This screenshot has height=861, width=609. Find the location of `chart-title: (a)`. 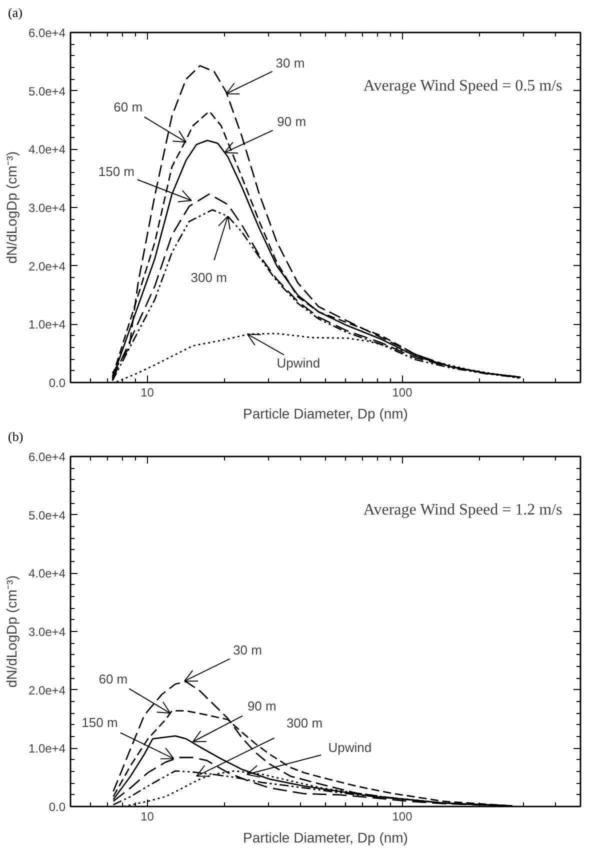

chart-title: (a) is located at coordinates (15, 13).